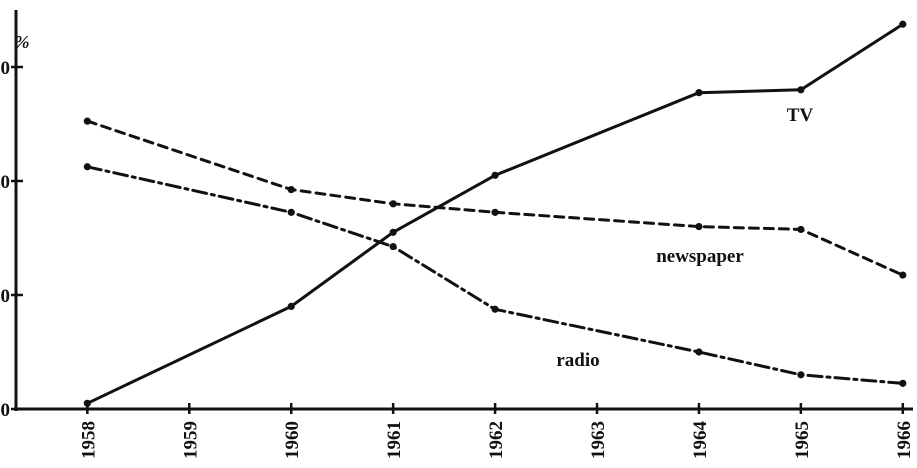 This screenshot has height=468, width=917. Describe the element at coordinates (577, 360) in the screenshot. I see `series-label-radio: radio` at that location.